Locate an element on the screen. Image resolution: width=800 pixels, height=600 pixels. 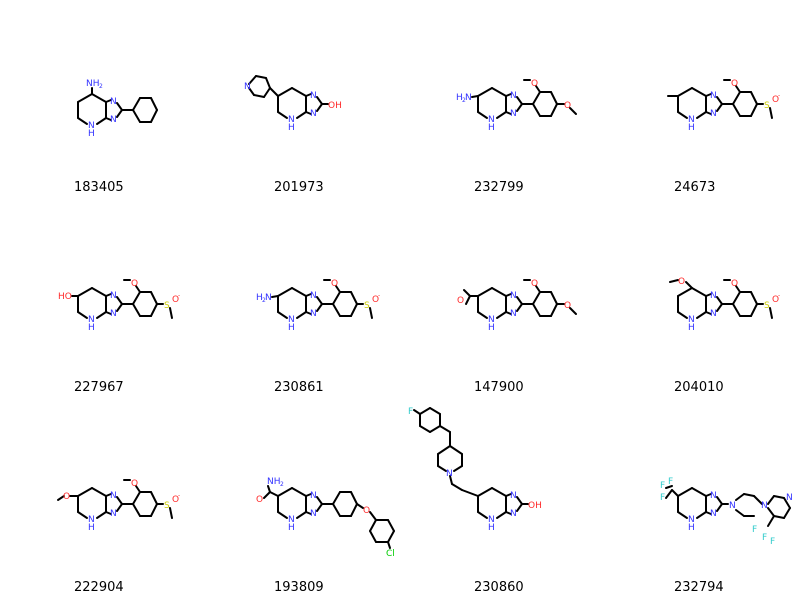
molecule-structure-icon: F N N N N H OH is located at coordinates (475, 470).